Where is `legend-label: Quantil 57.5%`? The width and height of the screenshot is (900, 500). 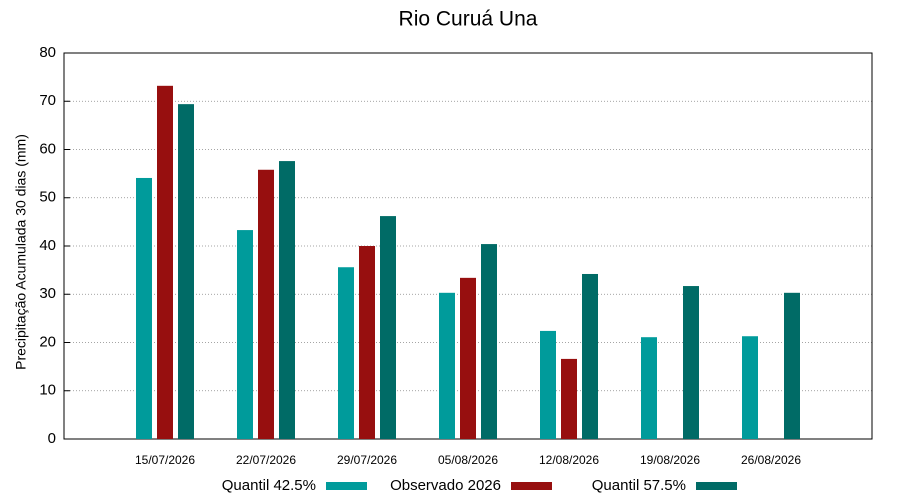 legend-label: Quantil 57.5% is located at coordinates (639, 485).